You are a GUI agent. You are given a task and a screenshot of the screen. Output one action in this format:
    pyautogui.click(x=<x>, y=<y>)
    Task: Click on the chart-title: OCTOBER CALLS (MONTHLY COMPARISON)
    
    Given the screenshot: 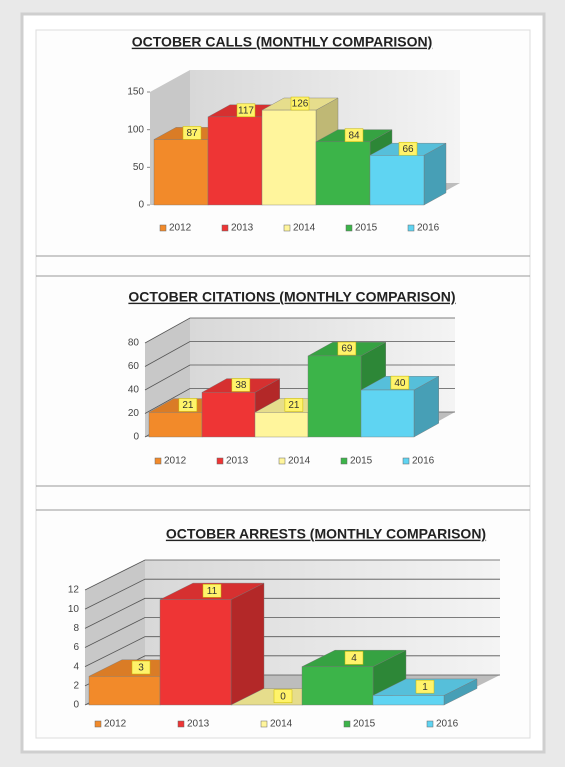 What is the action you would take?
    pyautogui.click(x=282, y=42)
    